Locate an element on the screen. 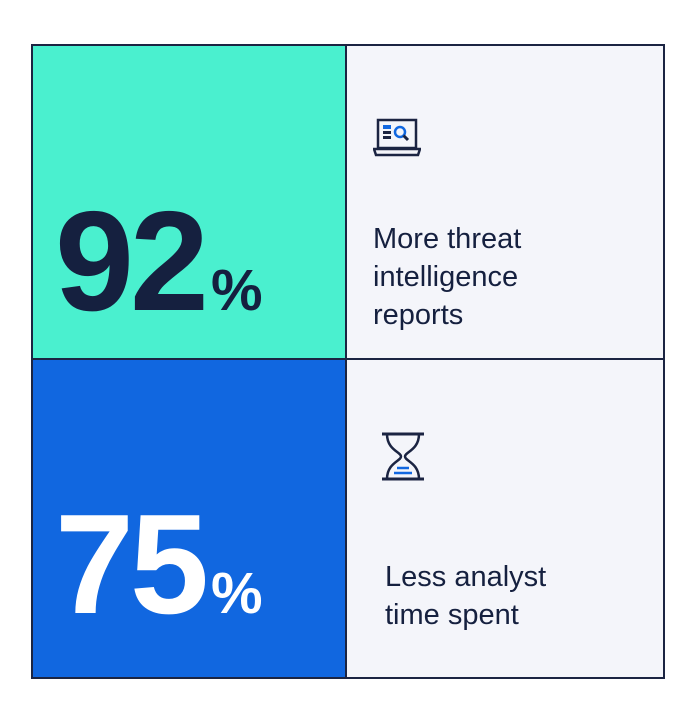 The height and width of the screenshot is (721, 698). stat-value: 92% is located at coordinates (159, 262).